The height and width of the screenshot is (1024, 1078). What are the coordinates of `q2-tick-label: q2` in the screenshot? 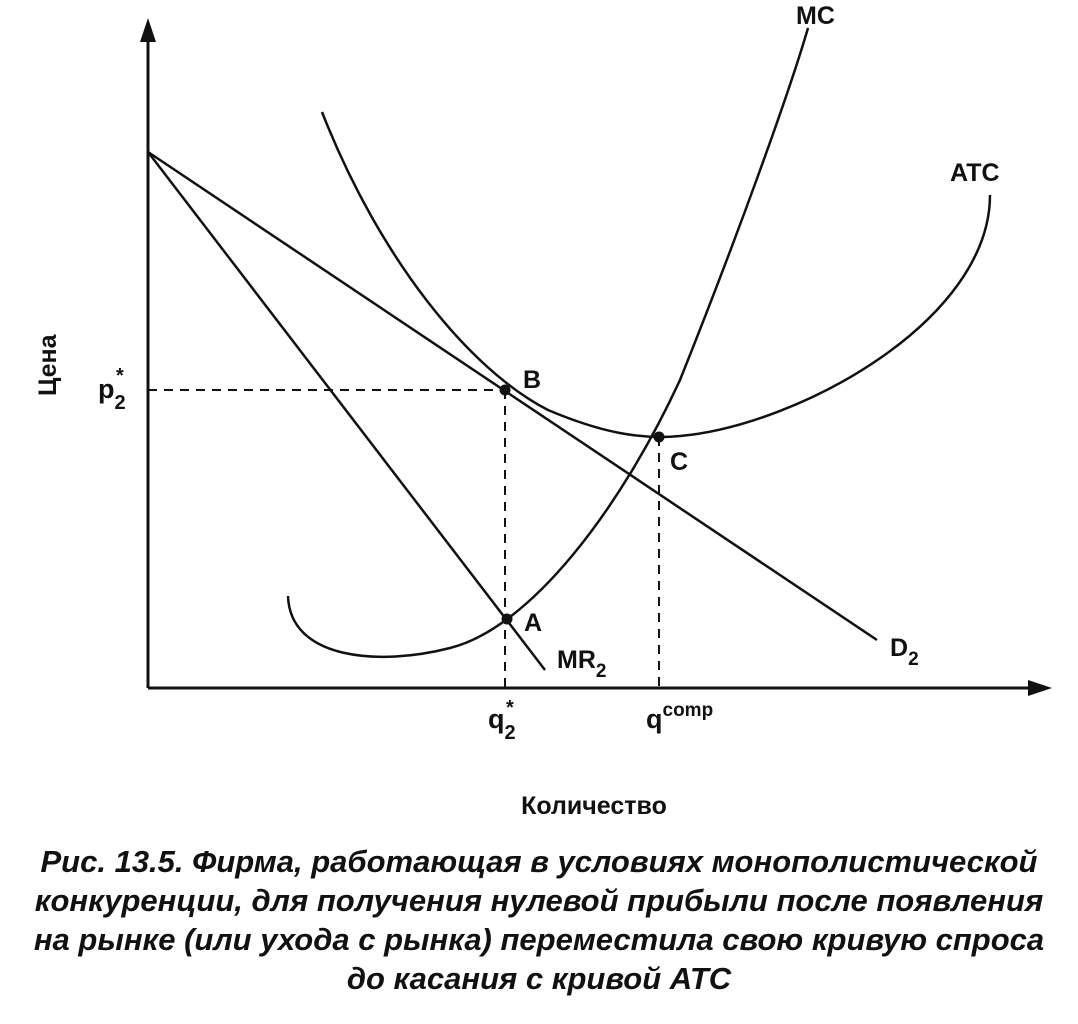 It's located at (502, 724).